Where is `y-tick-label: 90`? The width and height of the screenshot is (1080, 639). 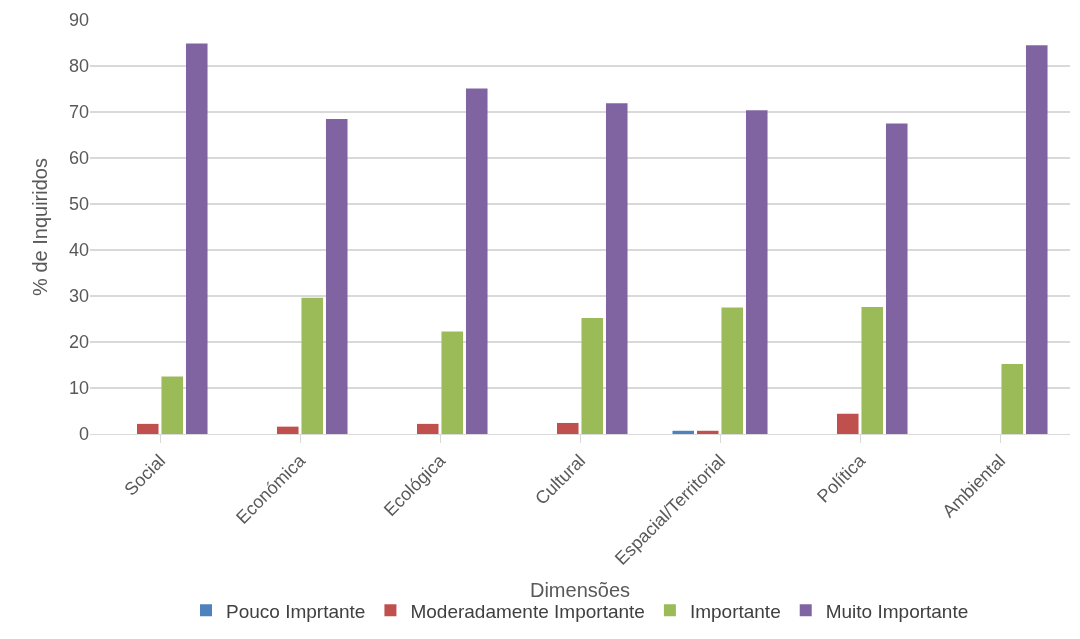
y-tick-label: 90 is located at coordinates (78, 20).